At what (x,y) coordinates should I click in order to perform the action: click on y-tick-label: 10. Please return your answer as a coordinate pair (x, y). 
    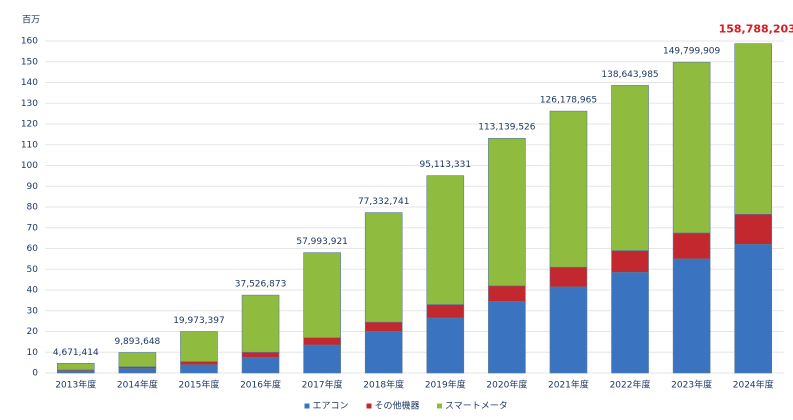
    Looking at the image, I should click on (33, 353).